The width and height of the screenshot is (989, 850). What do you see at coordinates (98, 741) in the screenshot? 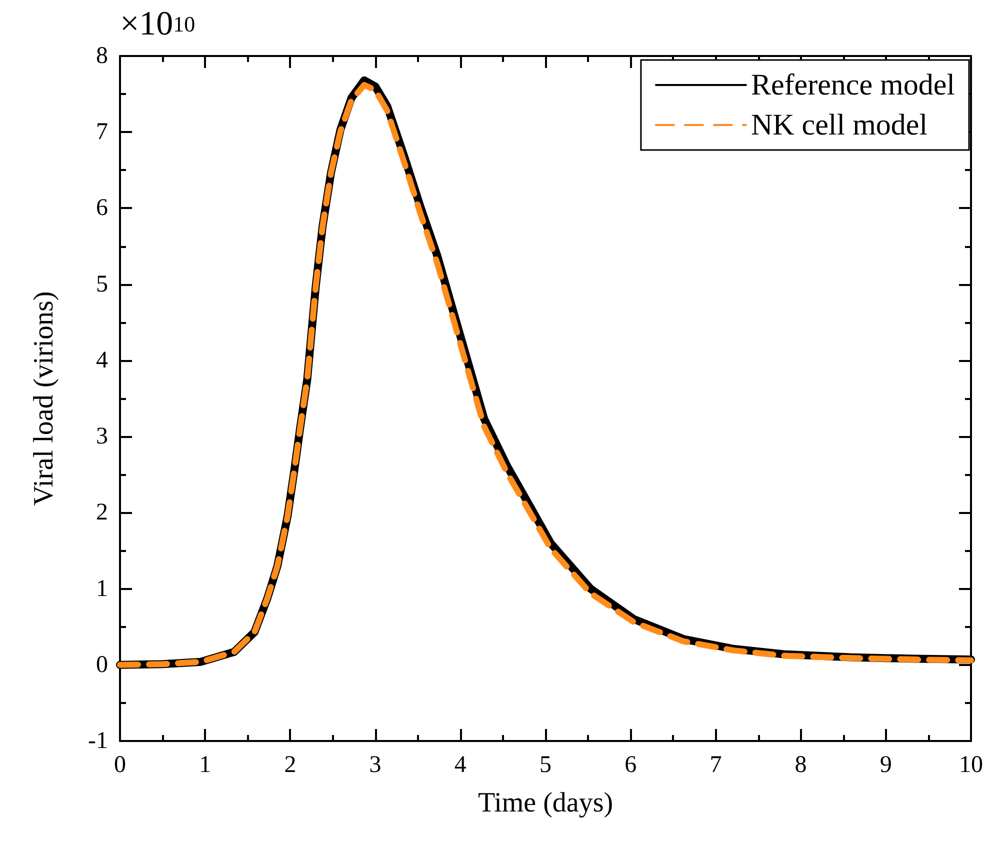
I see `y-tick-label: -1` at bounding box center [98, 741].